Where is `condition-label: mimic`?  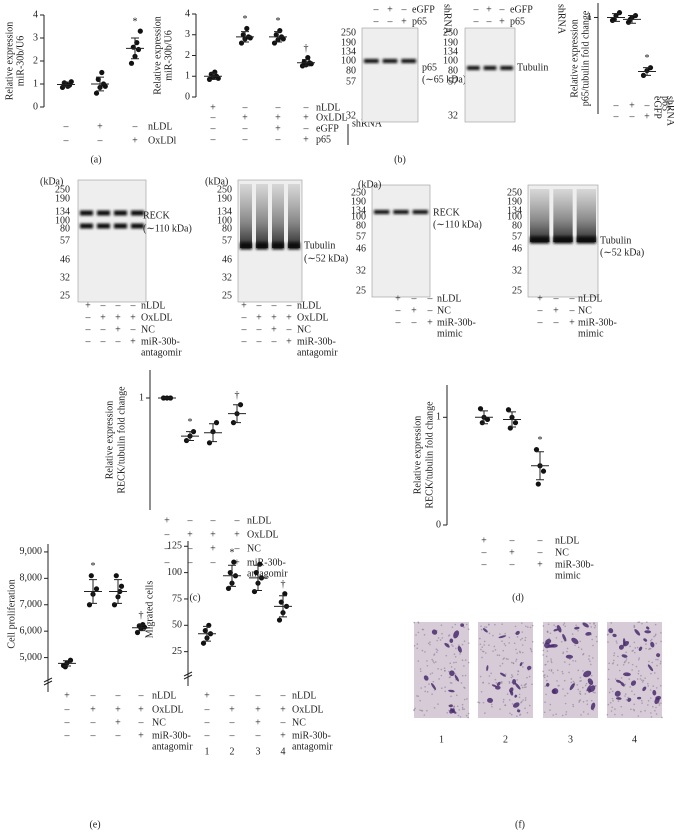 condition-label: mimic is located at coordinates (450, 333).